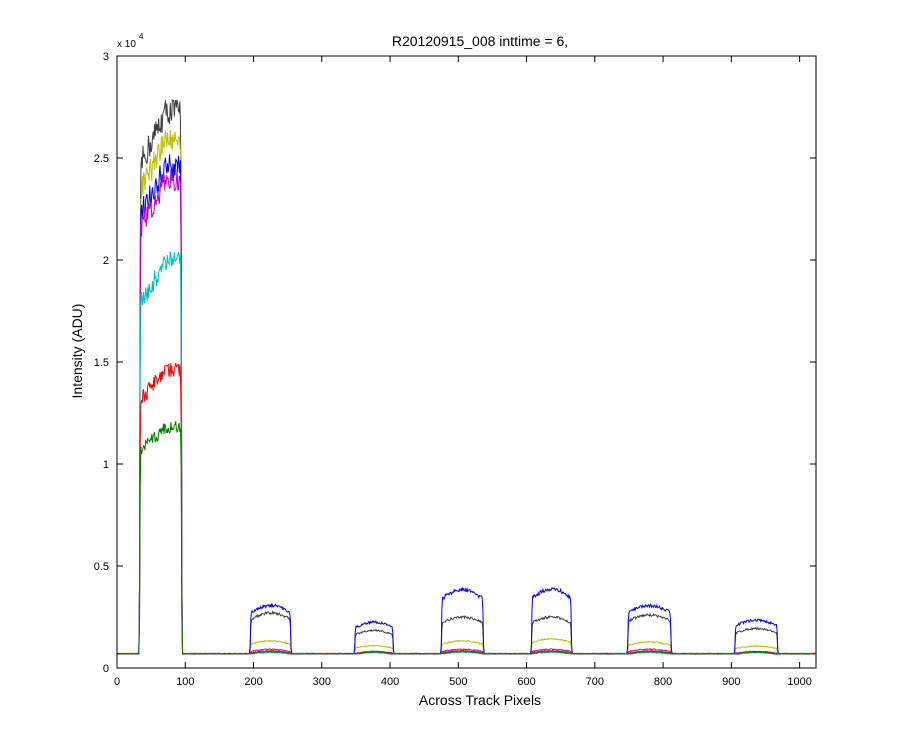 The height and width of the screenshot is (755, 900). I want to click on y-tick-label: 1, so click(106, 465).